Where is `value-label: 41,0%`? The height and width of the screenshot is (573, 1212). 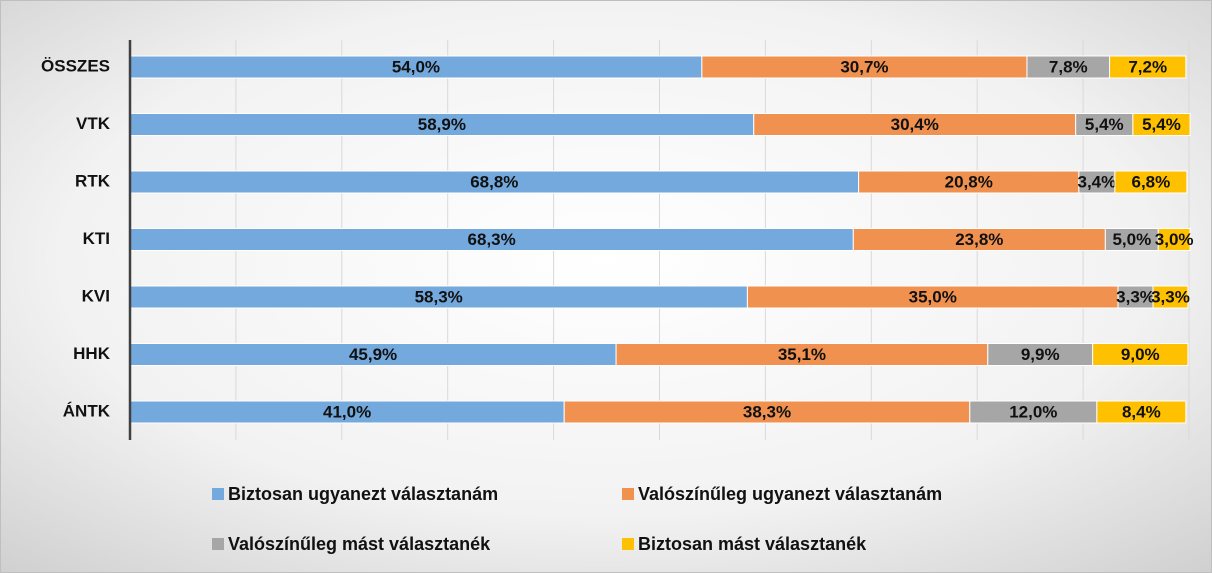
value-label: 41,0% is located at coordinates (347, 411).